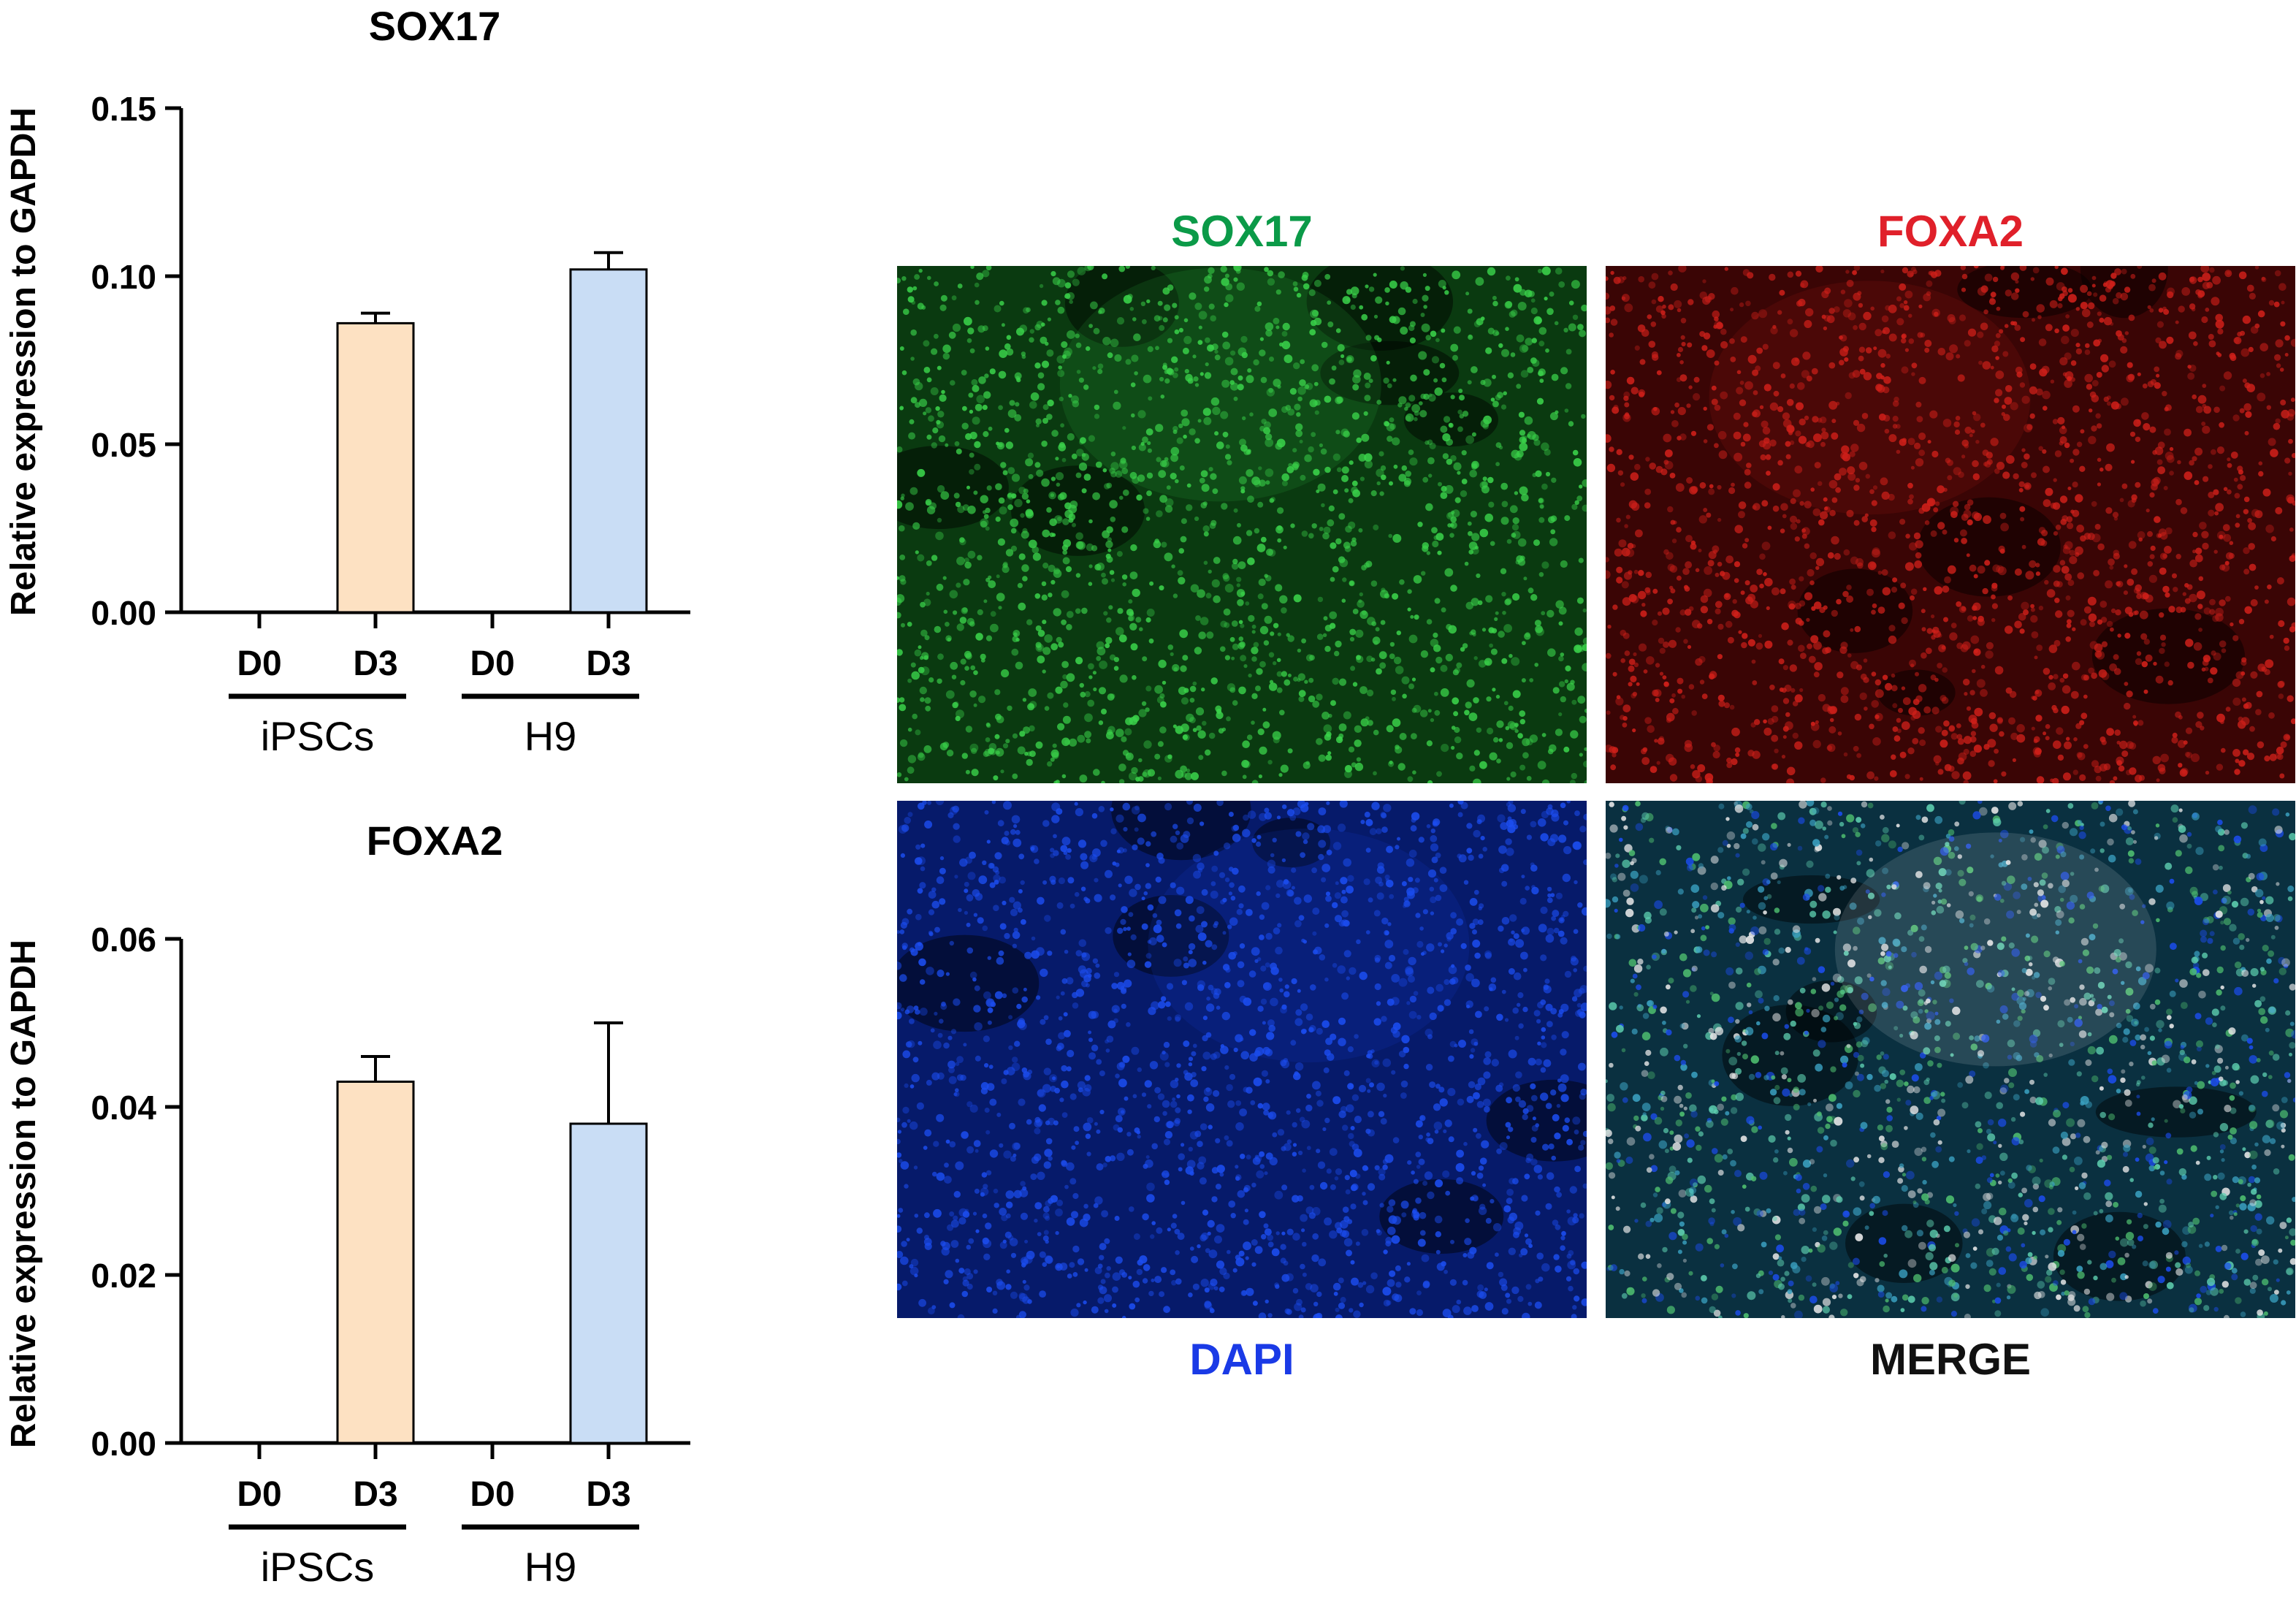 The height and width of the screenshot is (1603, 2296). I want to click on y-tick-label: 0.02, so click(123, 1276).